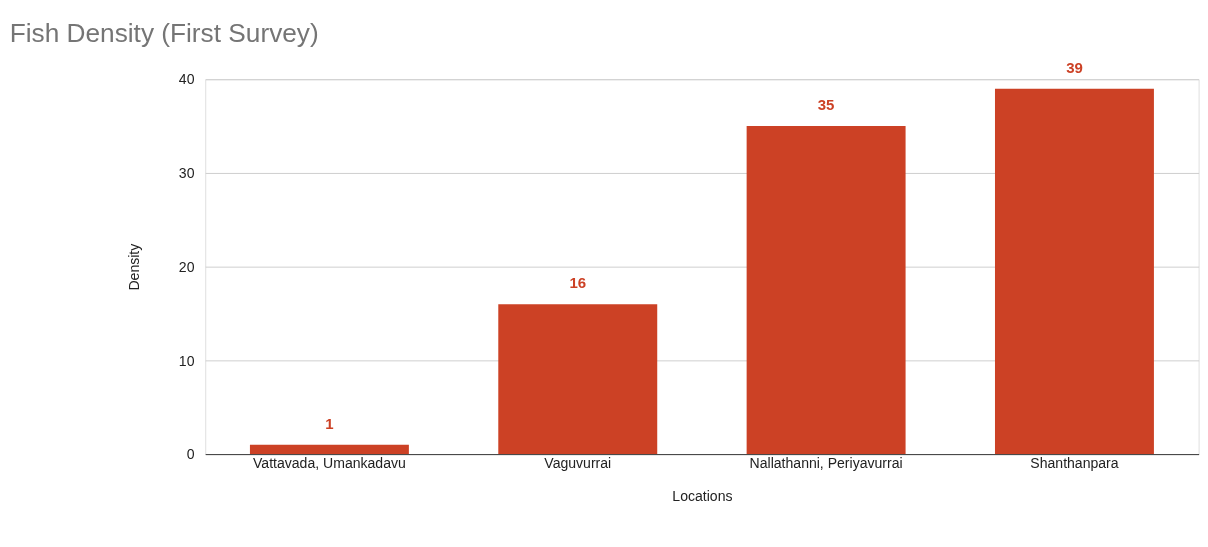 The width and height of the screenshot is (1208, 547). I want to click on data-label: 35, so click(826, 105).